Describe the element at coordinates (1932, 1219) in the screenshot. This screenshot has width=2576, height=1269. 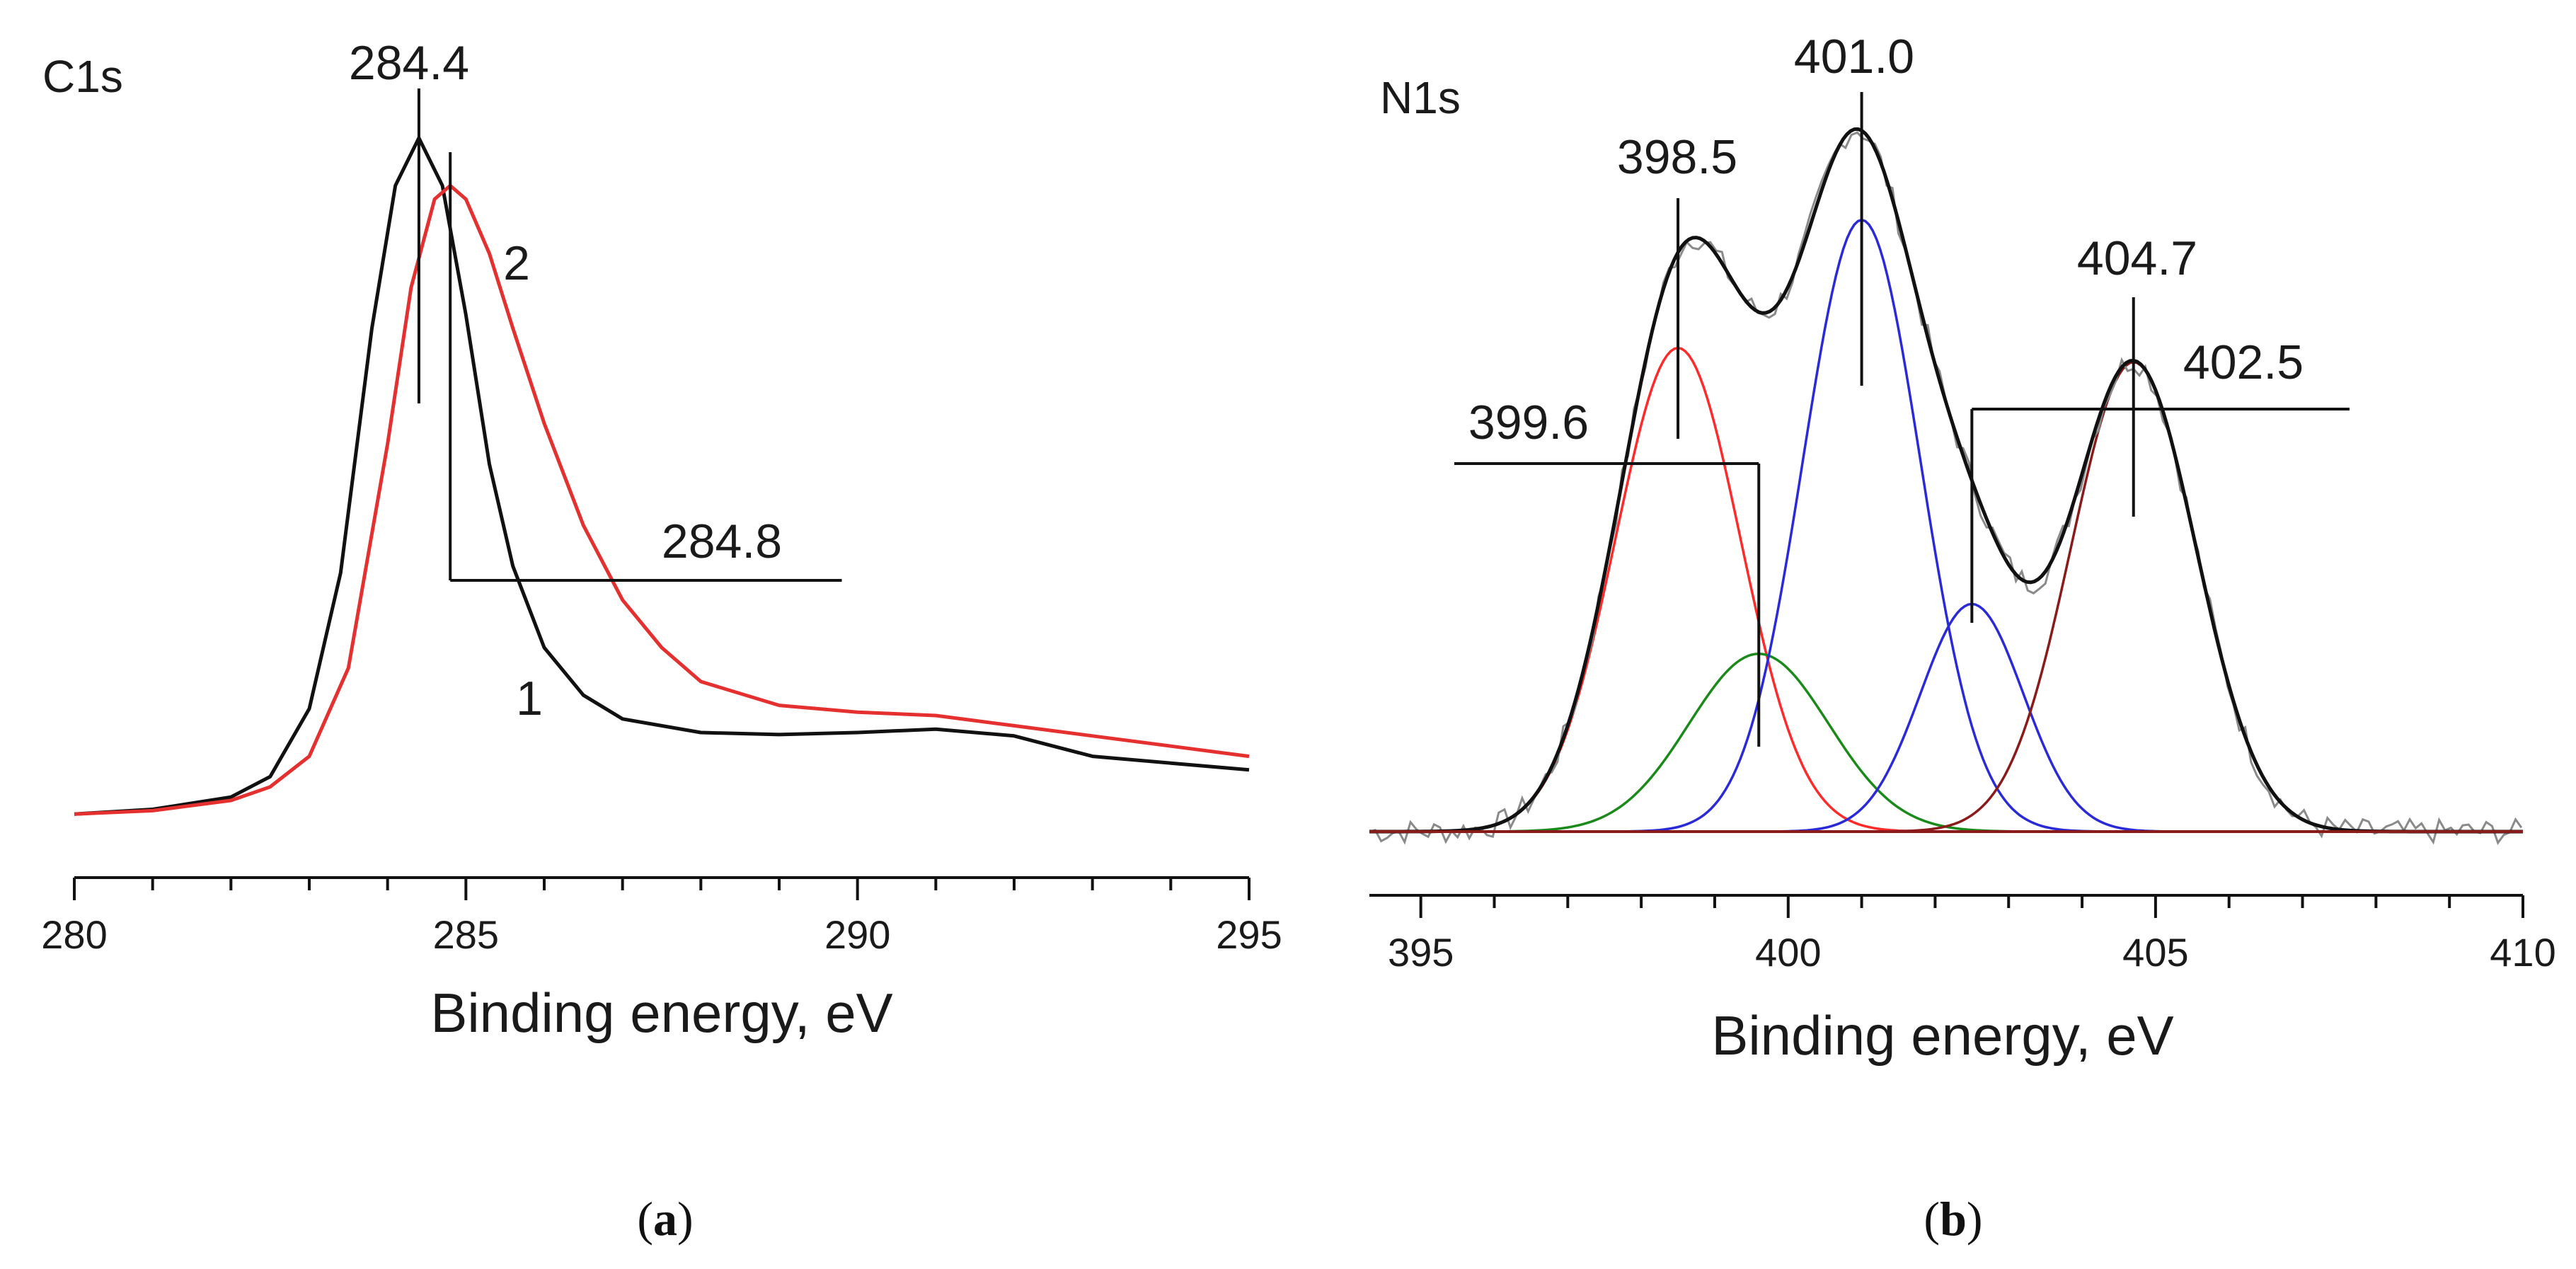
I see `panel-b-caption-open: (` at that location.